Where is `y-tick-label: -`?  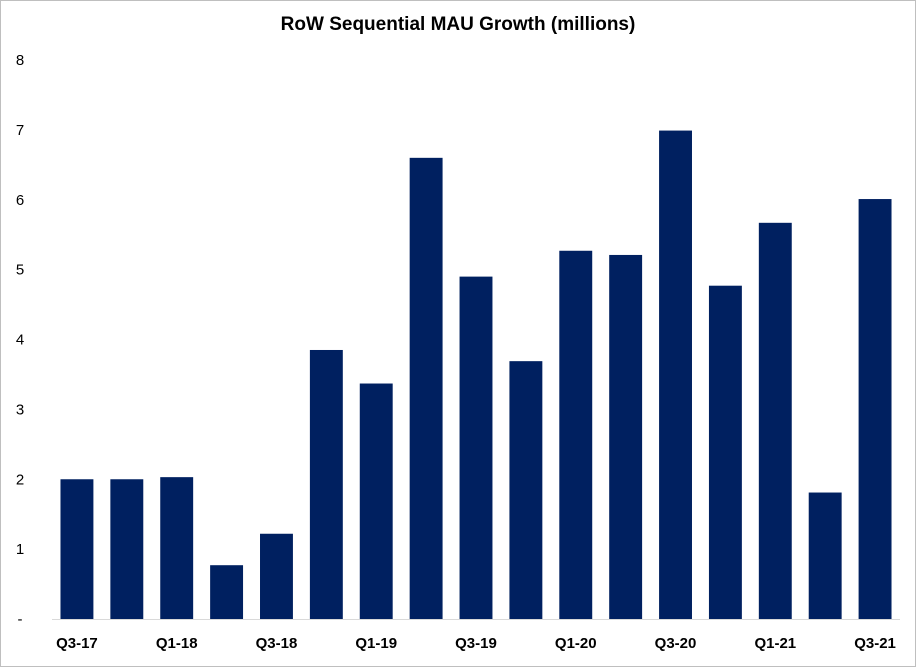
y-tick-label: - is located at coordinates (20, 619).